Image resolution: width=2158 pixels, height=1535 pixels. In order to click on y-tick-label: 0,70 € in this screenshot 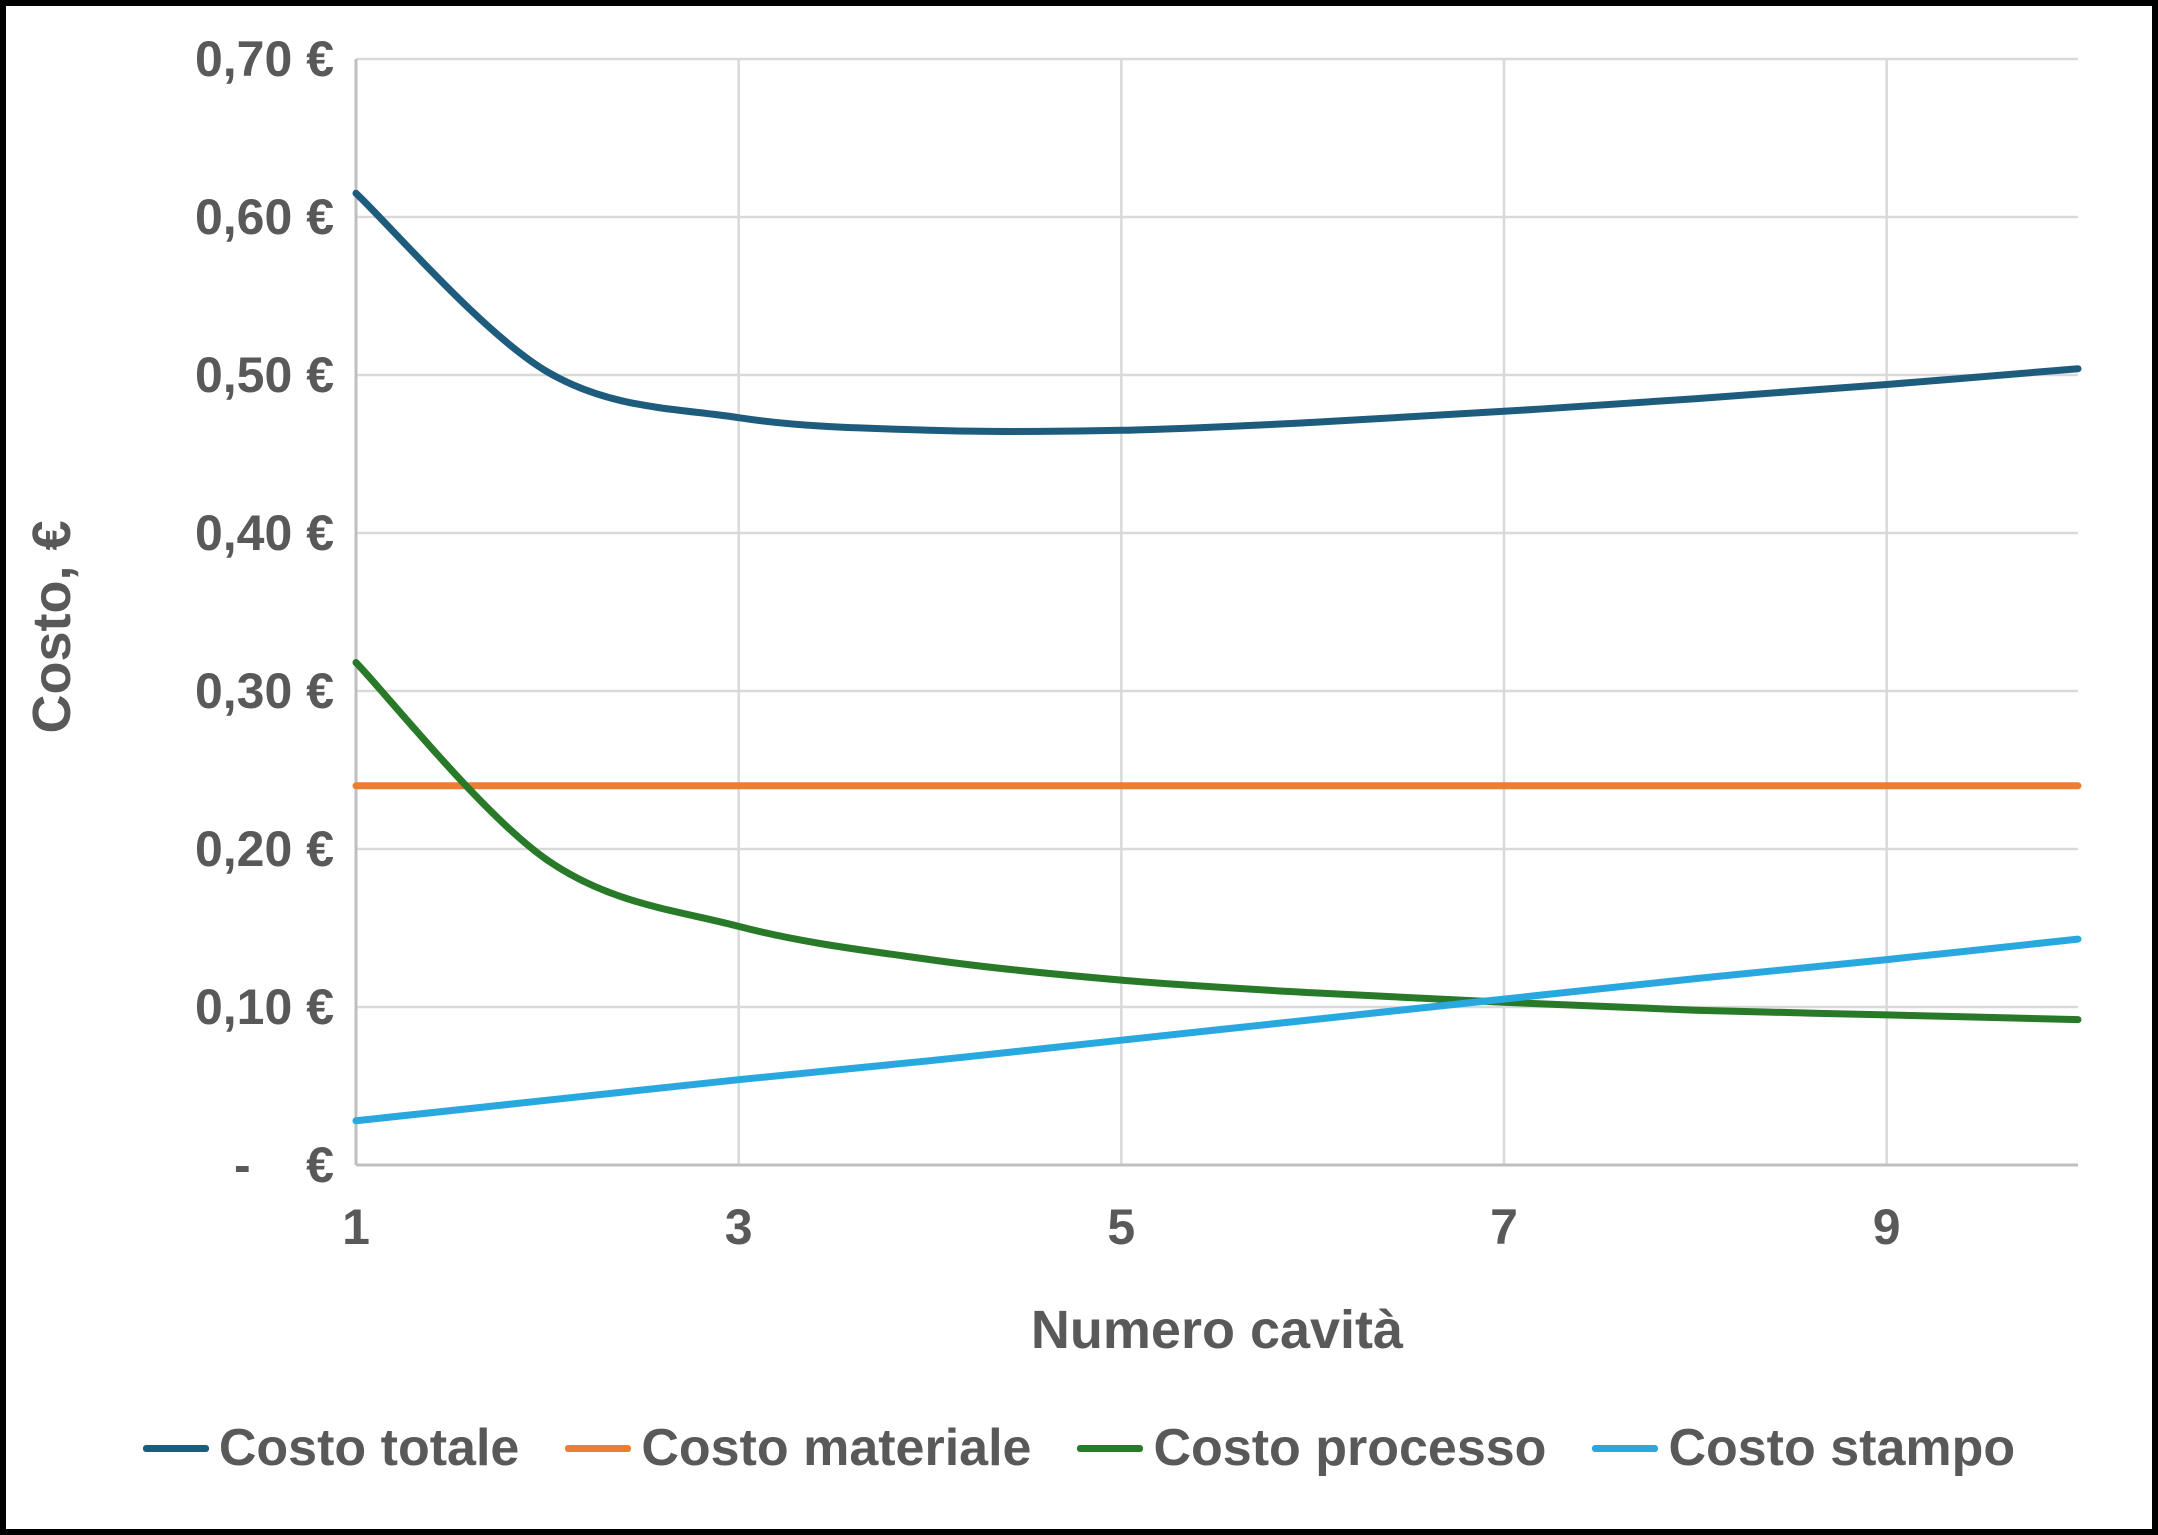, I will do `click(264, 59)`.